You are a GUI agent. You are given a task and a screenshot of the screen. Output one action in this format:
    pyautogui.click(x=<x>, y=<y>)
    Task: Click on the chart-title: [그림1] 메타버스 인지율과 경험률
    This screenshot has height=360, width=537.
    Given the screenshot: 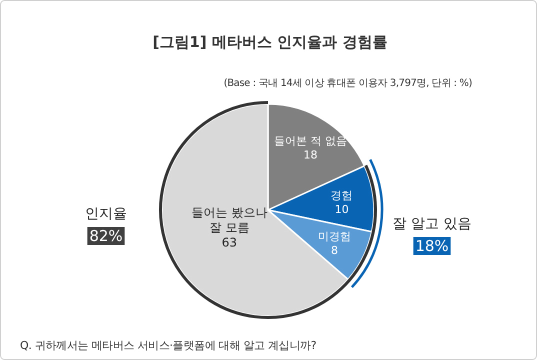 What is the action you would take?
    pyautogui.click(x=270, y=42)
    